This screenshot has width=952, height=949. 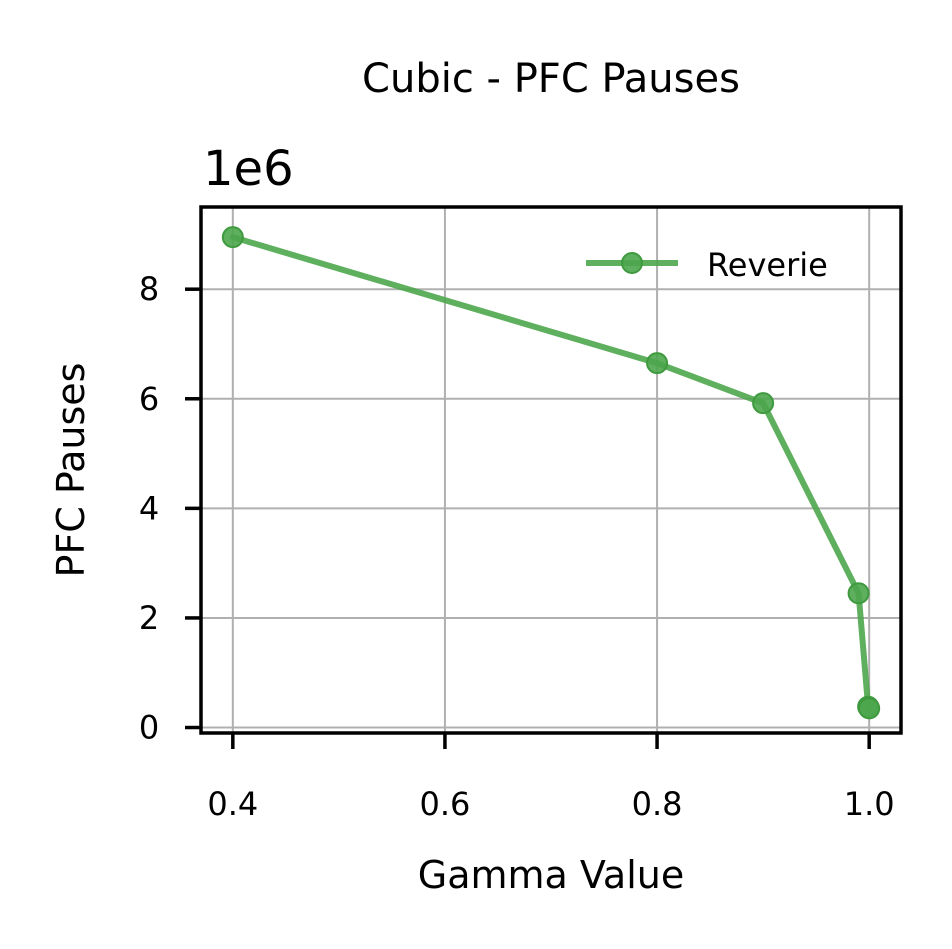 What do you see at coordinates (767, 265) in the screenshot?
I see `legend-label: Reverie` at bounding box center [767, 265].